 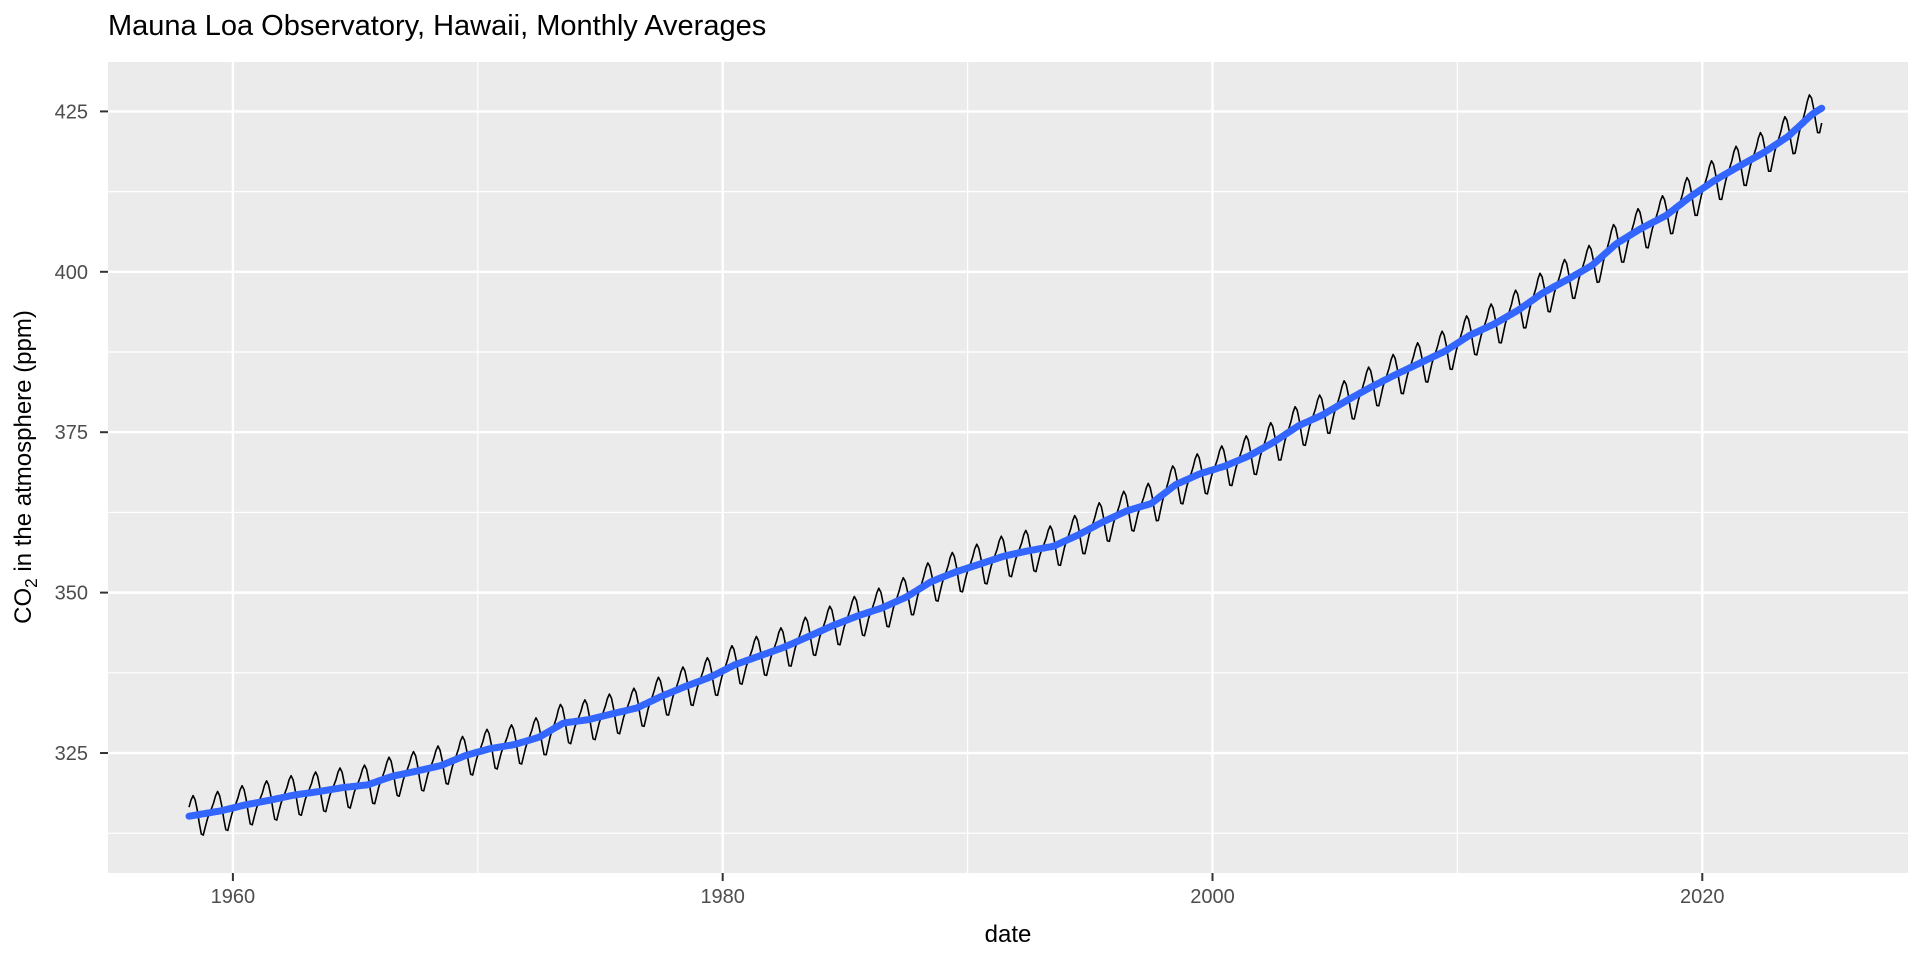 I want to click on y-tick-label: 350, so click(x=71, y=594).